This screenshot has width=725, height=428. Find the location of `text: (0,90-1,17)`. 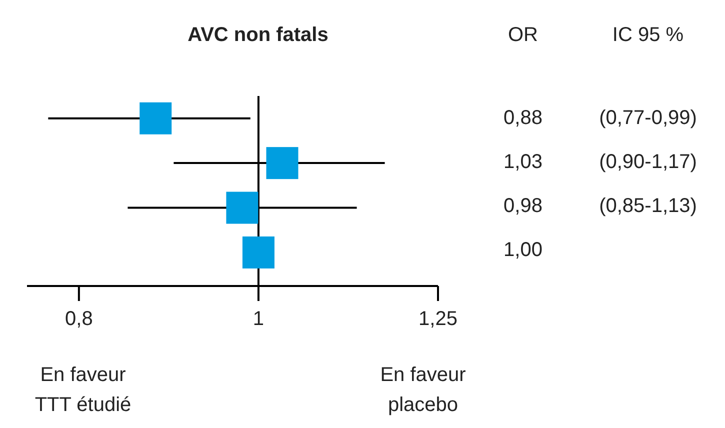

text: (0,90-1,17) is located at coordinates (648, 162).